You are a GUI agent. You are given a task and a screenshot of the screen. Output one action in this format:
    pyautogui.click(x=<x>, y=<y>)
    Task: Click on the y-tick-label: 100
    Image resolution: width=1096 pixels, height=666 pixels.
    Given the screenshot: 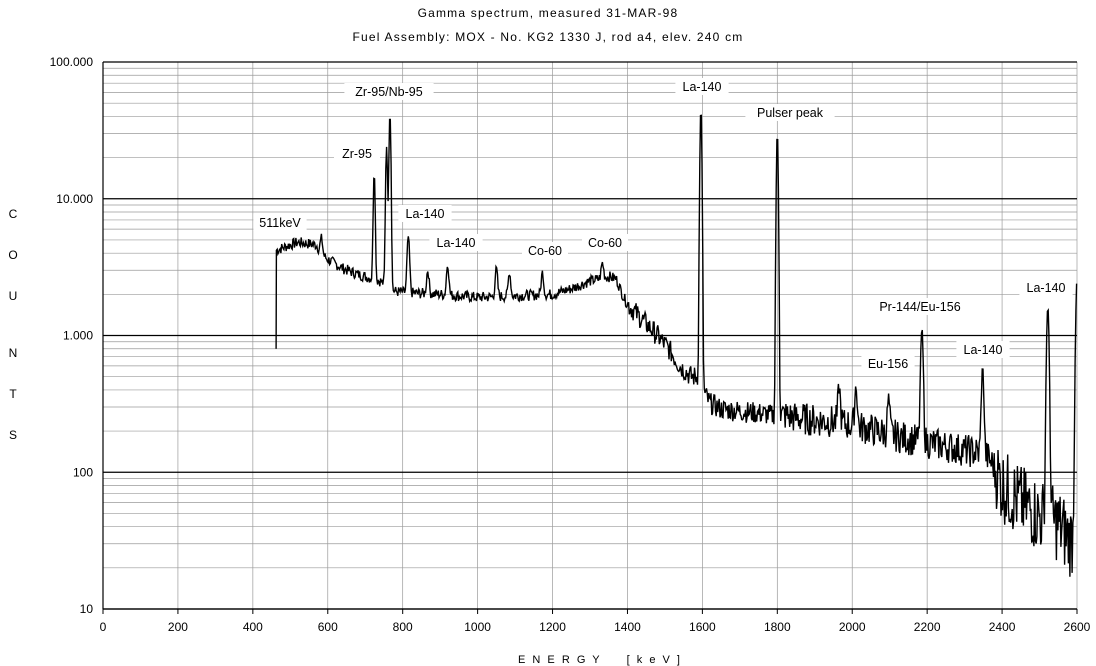 What is the action you would take?
    pyautogui.click(x=83, y=472)
    